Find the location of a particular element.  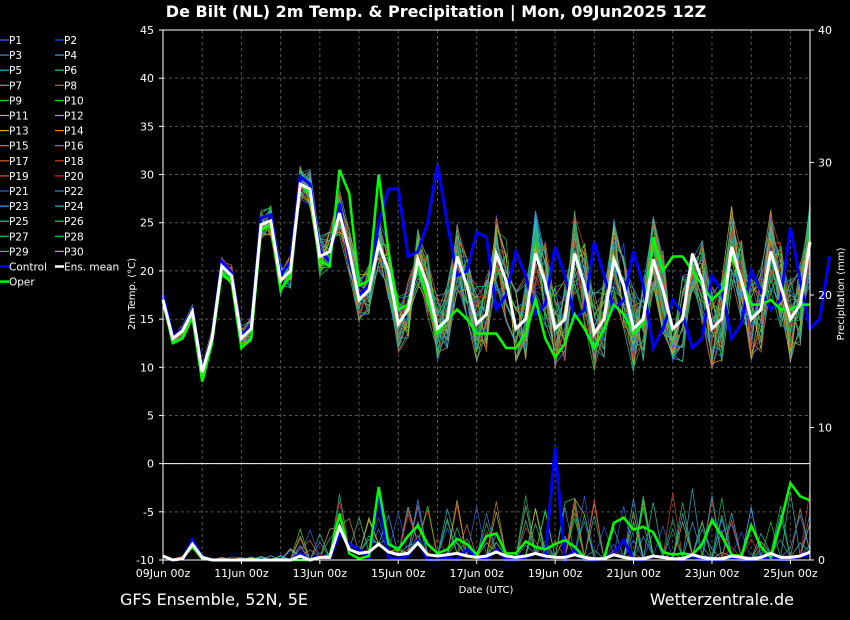

legend-label-p29: P29 is located at coordinates (19, 252).